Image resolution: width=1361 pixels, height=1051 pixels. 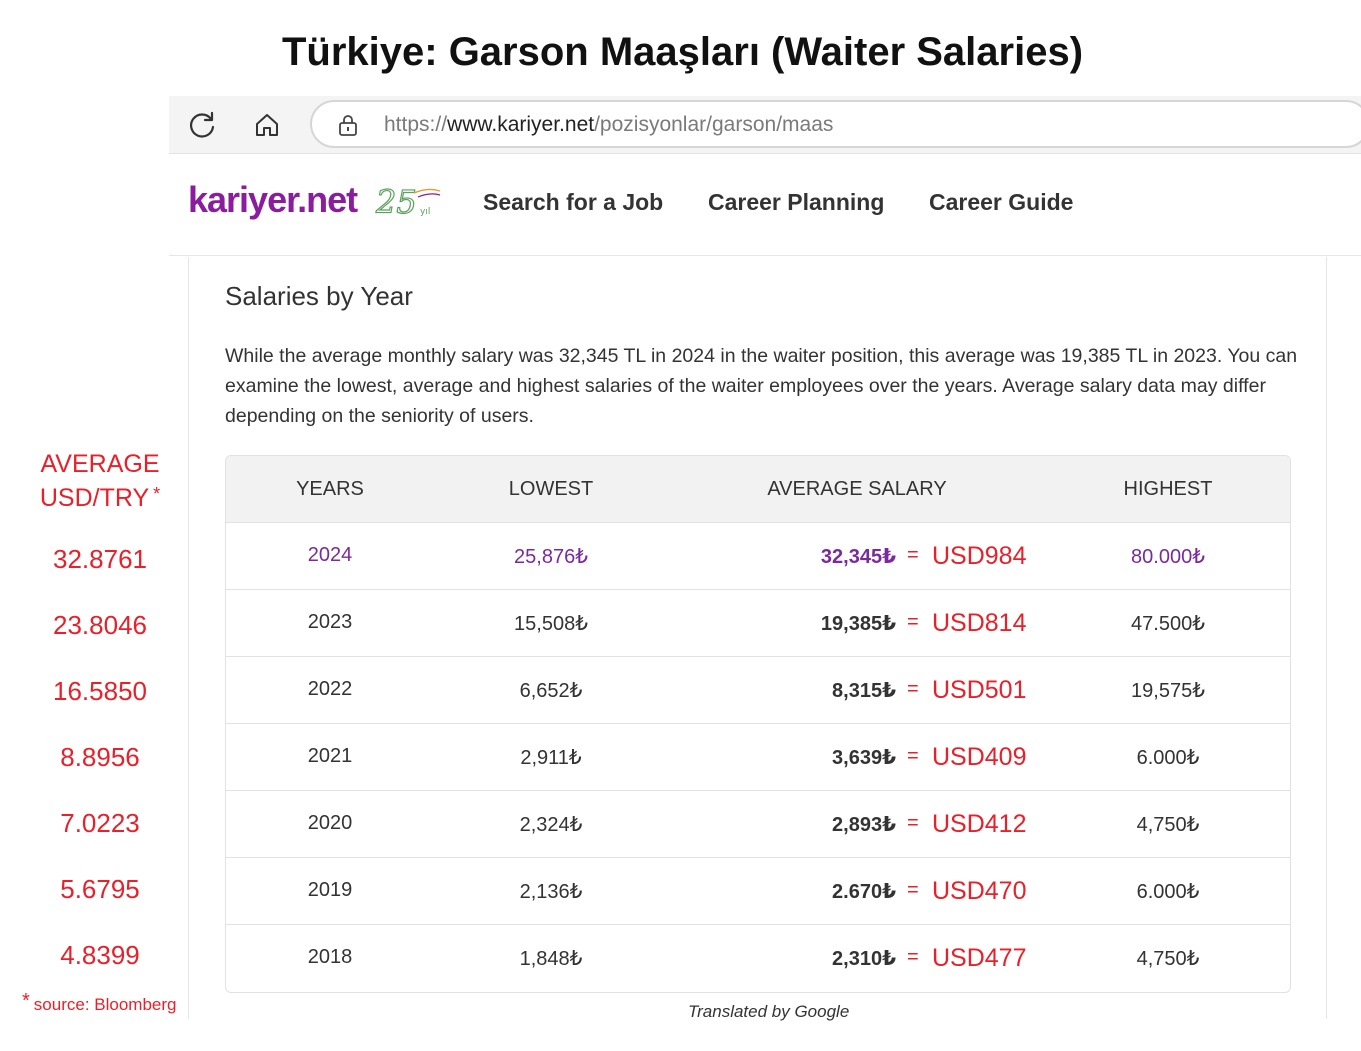 What do you see at coordinates (551, 959) in the screenshot?
I see `cell-lowest: 1,848₺` at bounding box center [551, 959].